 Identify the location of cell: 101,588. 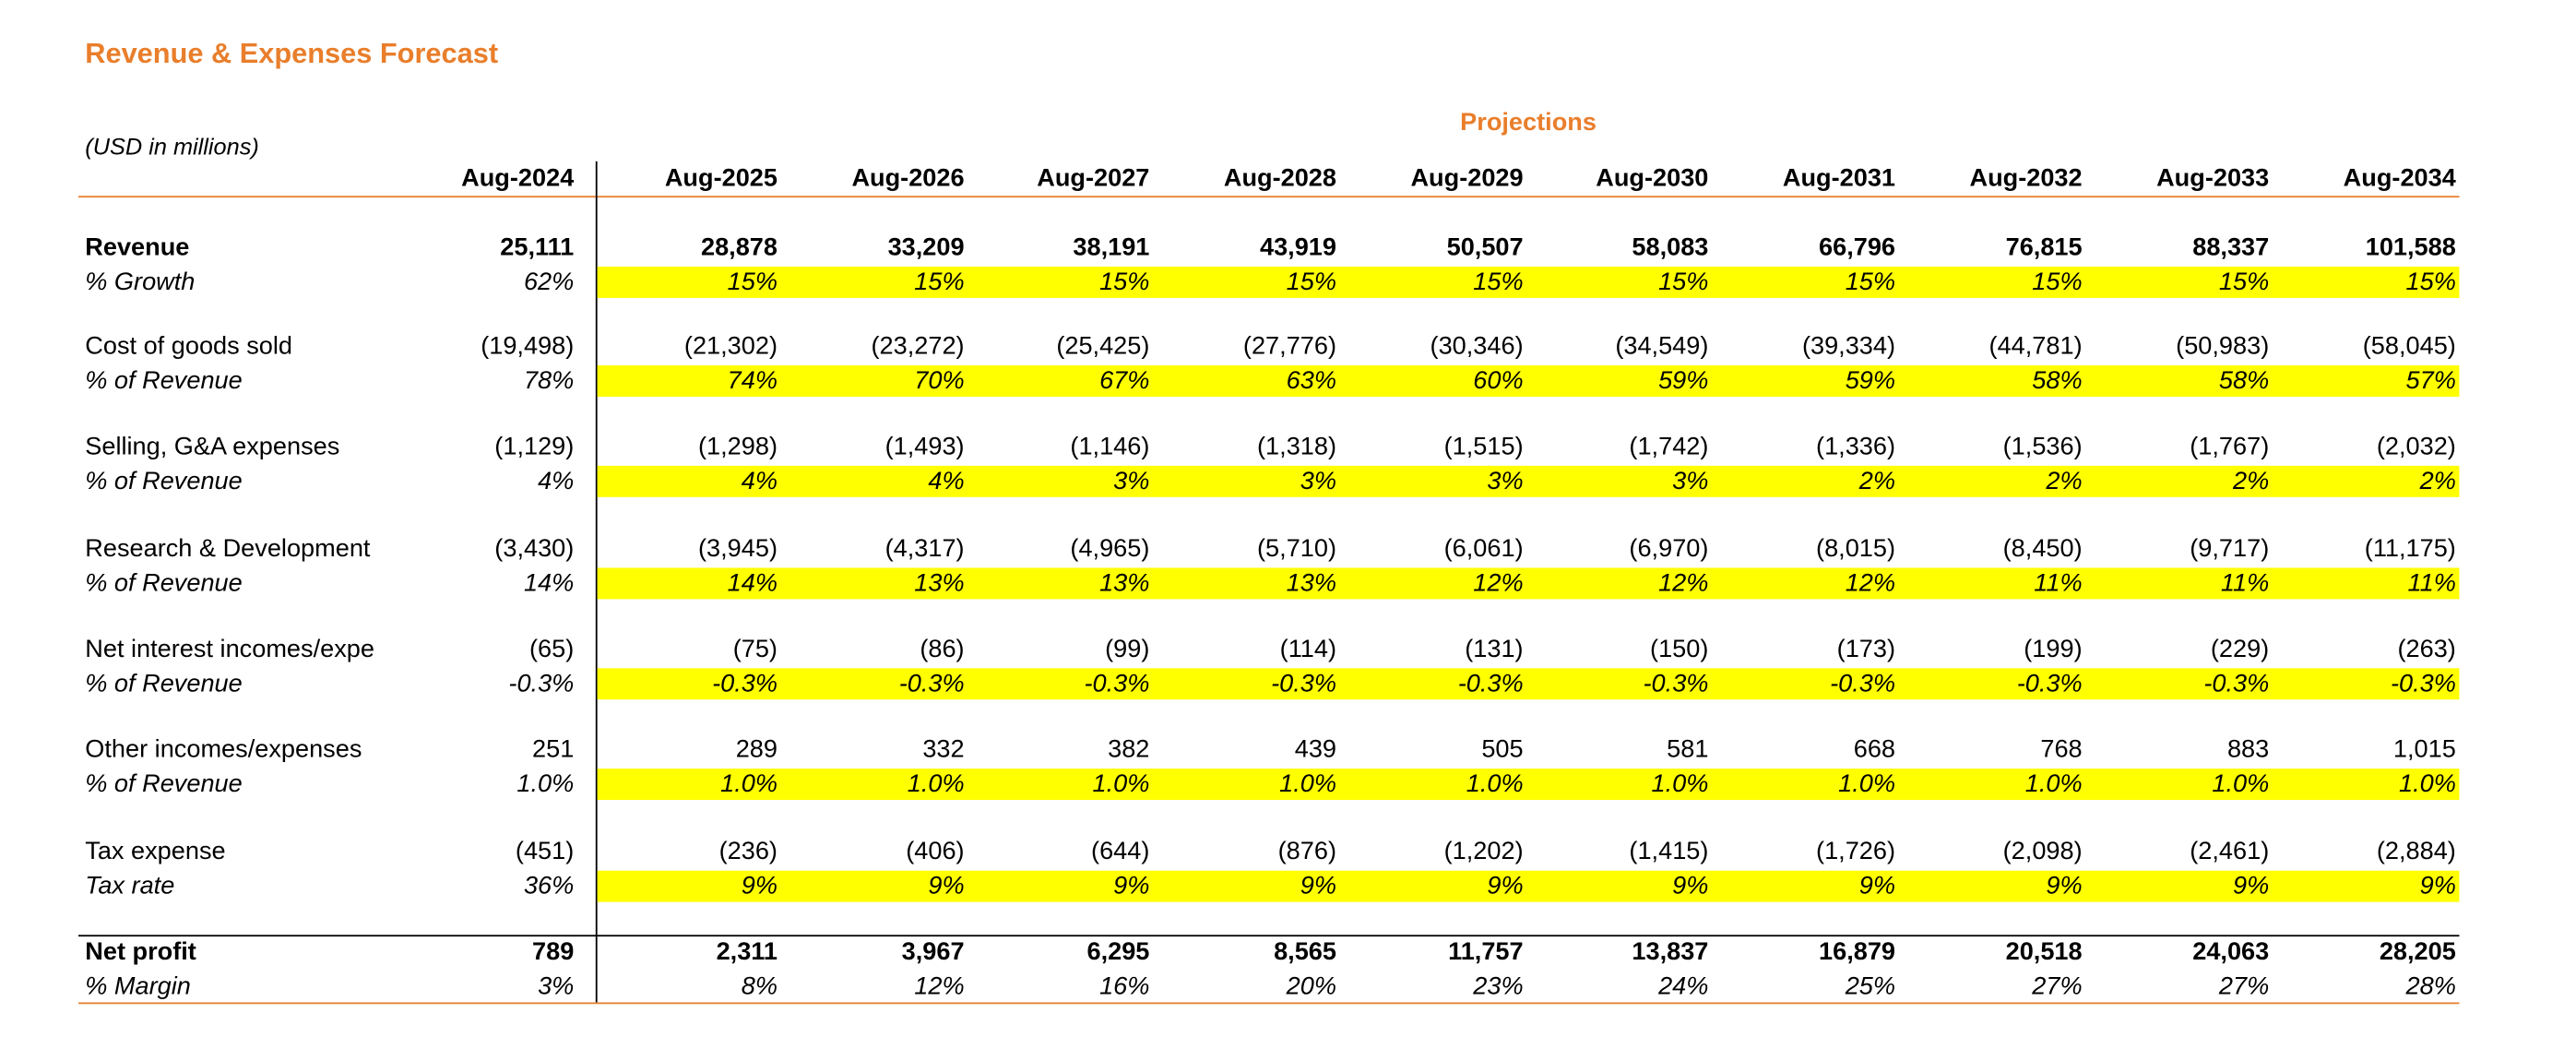
(2410, 248).